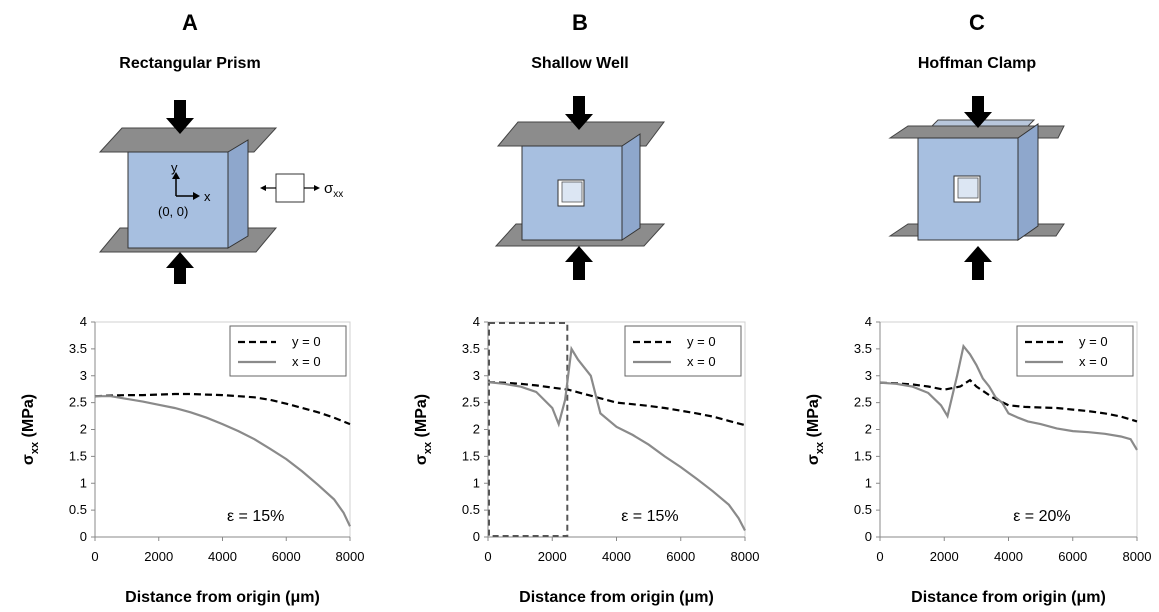  I want to click on stress-label: σxx, so click(333, 190).